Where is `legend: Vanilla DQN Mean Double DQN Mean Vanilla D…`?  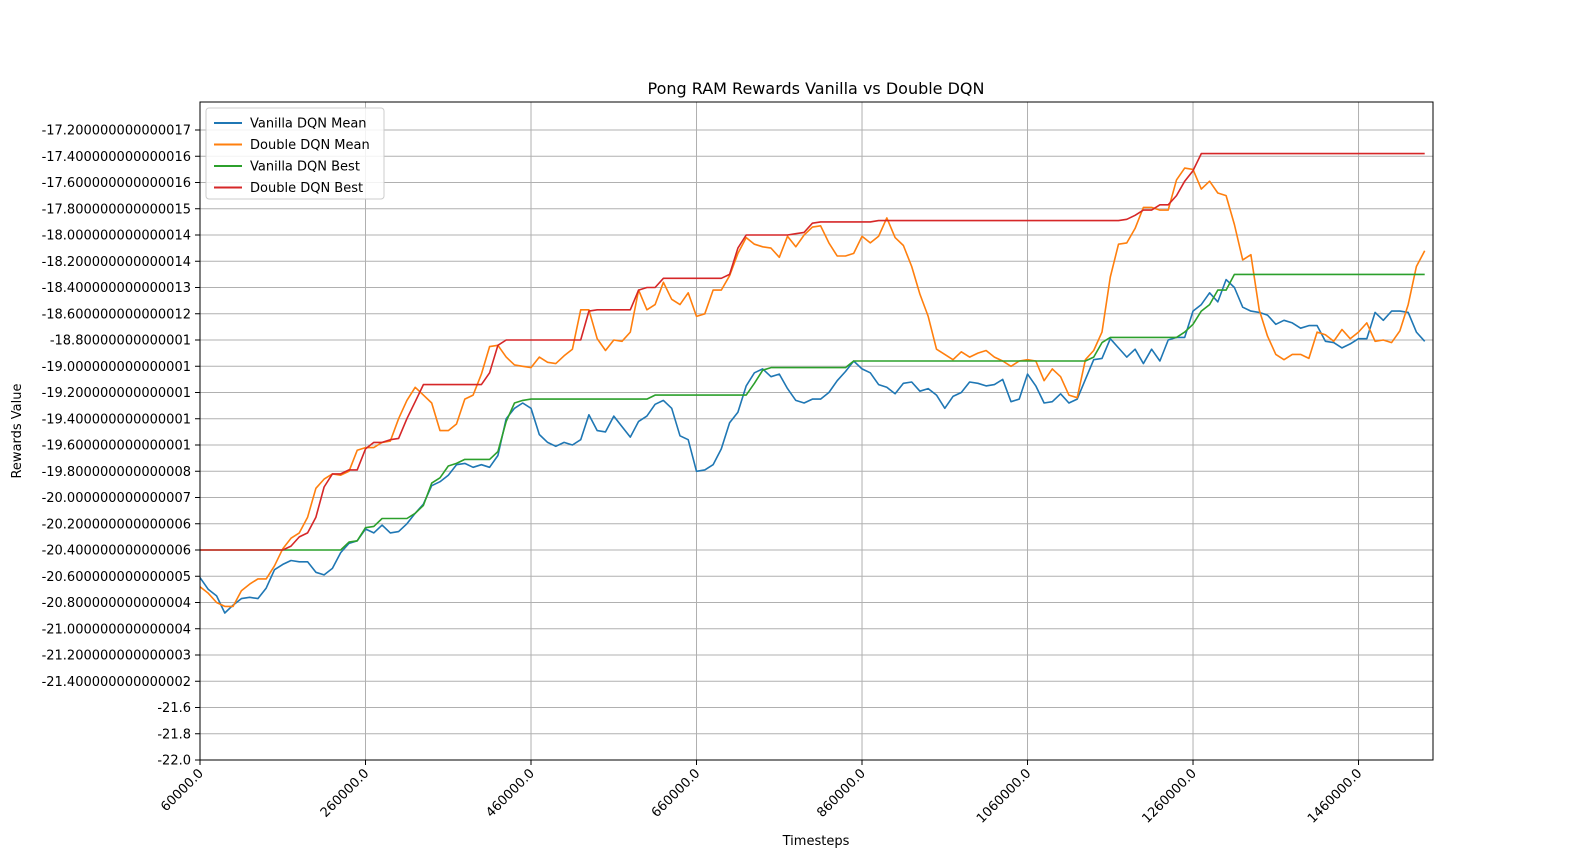 legend: Vanilla DQN Mean Double DQN Mean Vanilla D… is located at coordinates (295, 153).